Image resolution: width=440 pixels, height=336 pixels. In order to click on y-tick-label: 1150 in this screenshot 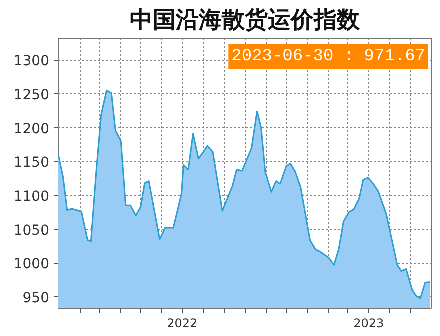, I will do `click(32, 163)`.